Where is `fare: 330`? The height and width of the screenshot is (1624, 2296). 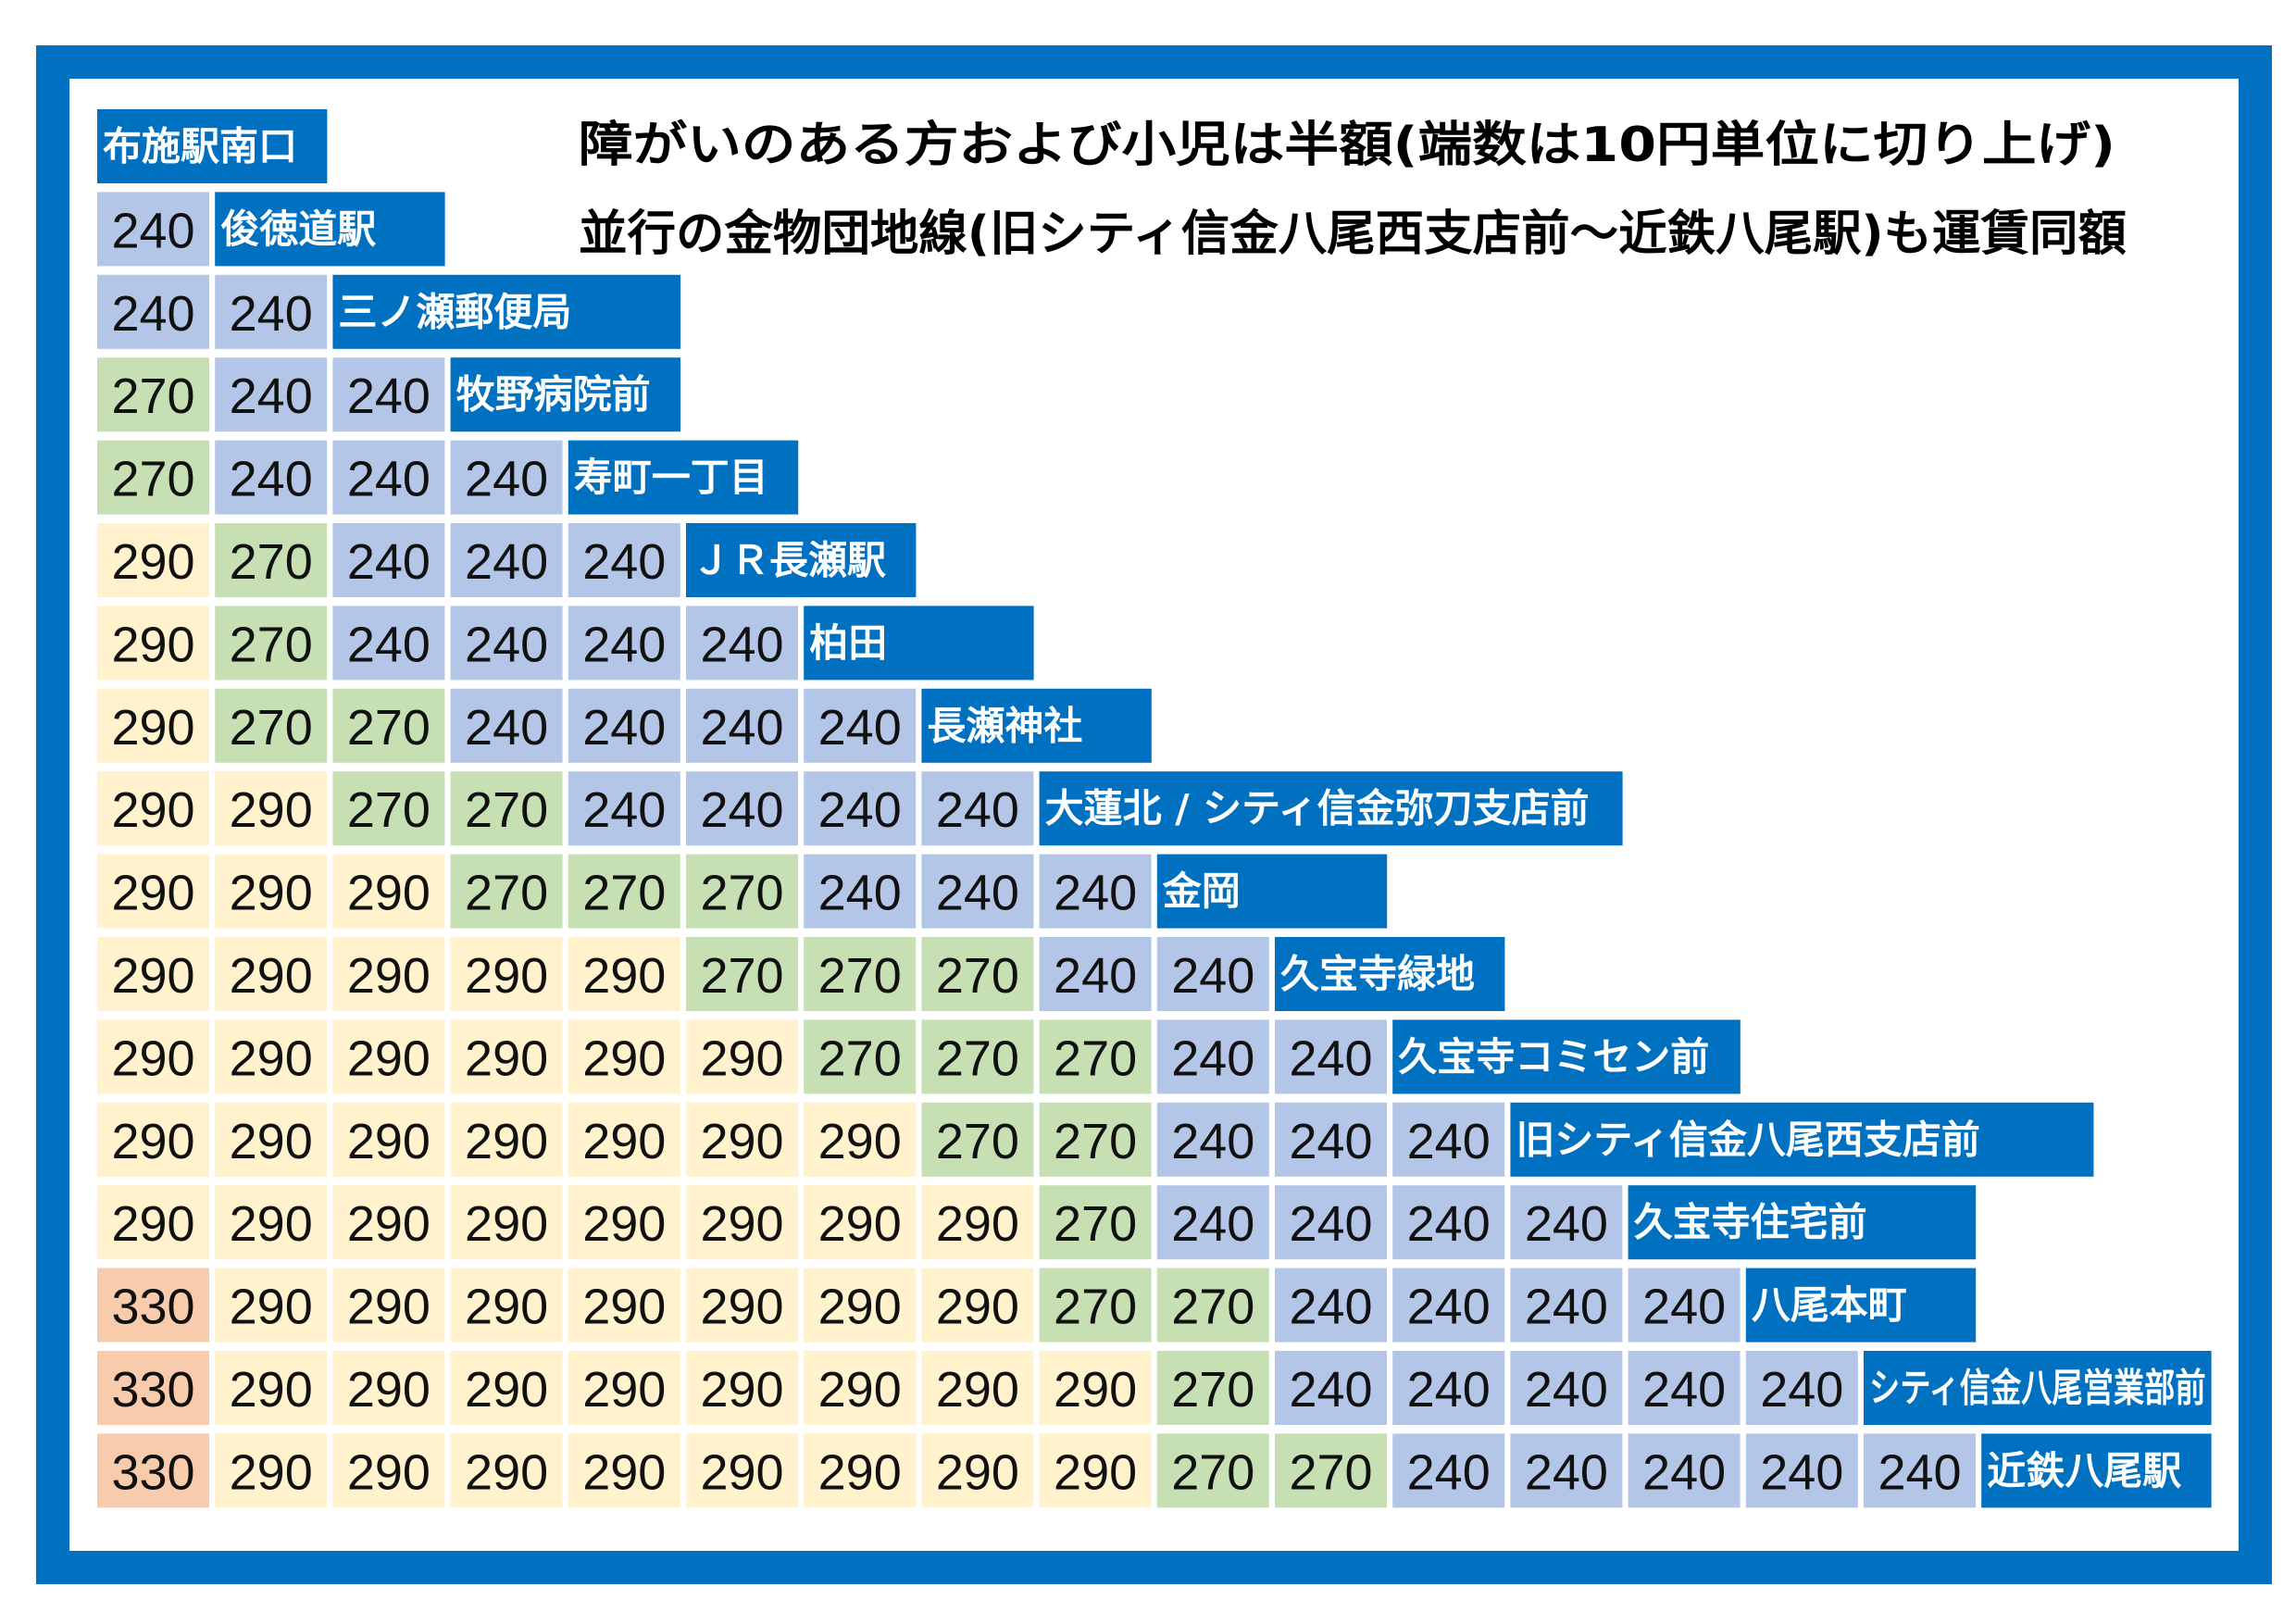 fare: 330 is located at coordinates (152, 1472).